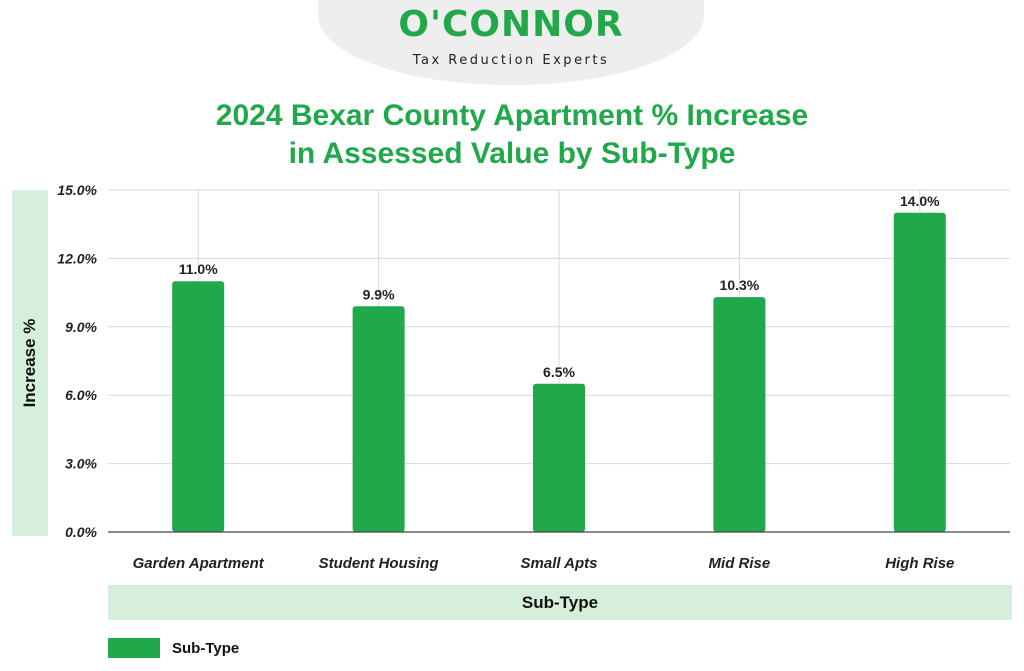  Describe the element at coordinates (919, 563) in the screenshot. I see `x-tick-label: High Rise` at that location.